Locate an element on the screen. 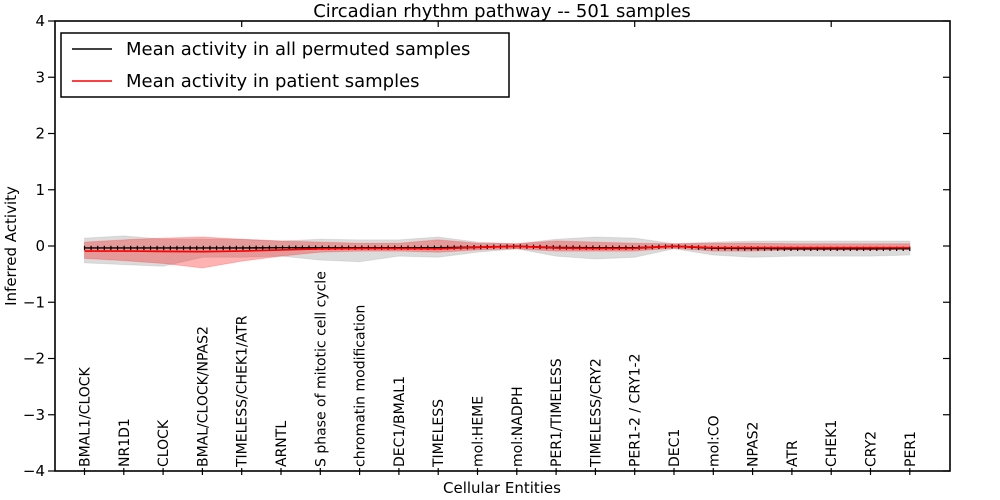 This screenshot has height=500, width=1000. x-tick-label: S phase of mitotic cell cycle is located at coordinates (321, 369).